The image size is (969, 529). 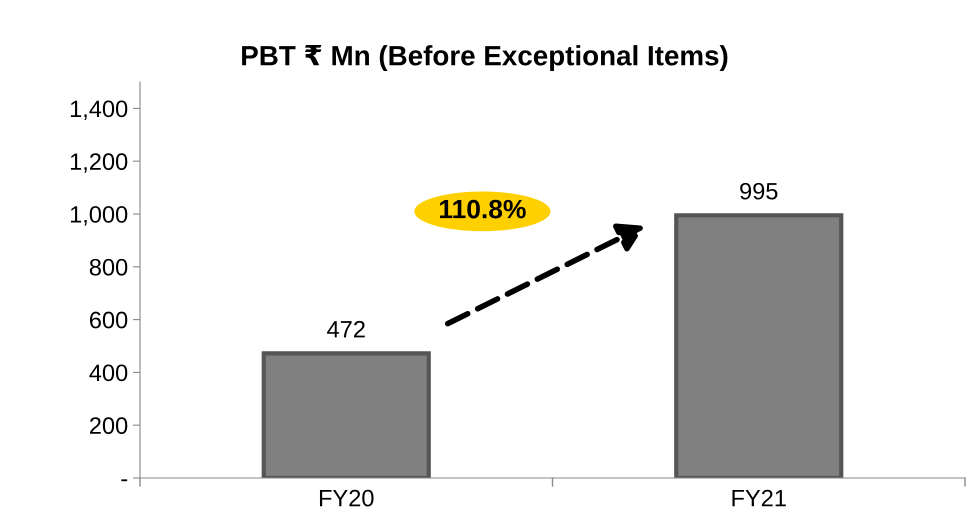 What do you see at coordinates (109, 425) in the screenshot?
I see `y-tick-label: 200` at bounding box center [109, 425].